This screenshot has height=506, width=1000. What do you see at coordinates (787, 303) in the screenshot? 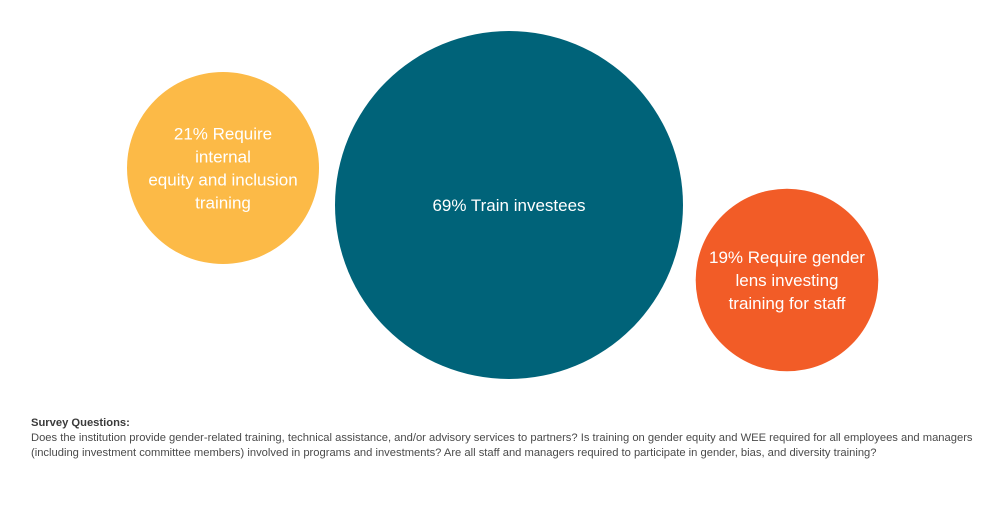
I see `bubble-label-line: training for staff` at bounding box center [787, 303].